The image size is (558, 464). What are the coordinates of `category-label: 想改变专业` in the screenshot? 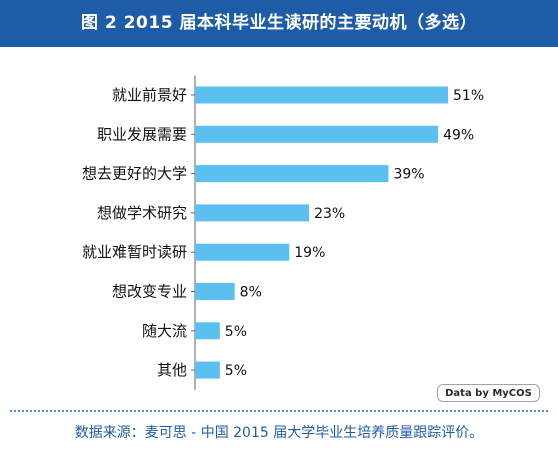 It's located at (149, 292).